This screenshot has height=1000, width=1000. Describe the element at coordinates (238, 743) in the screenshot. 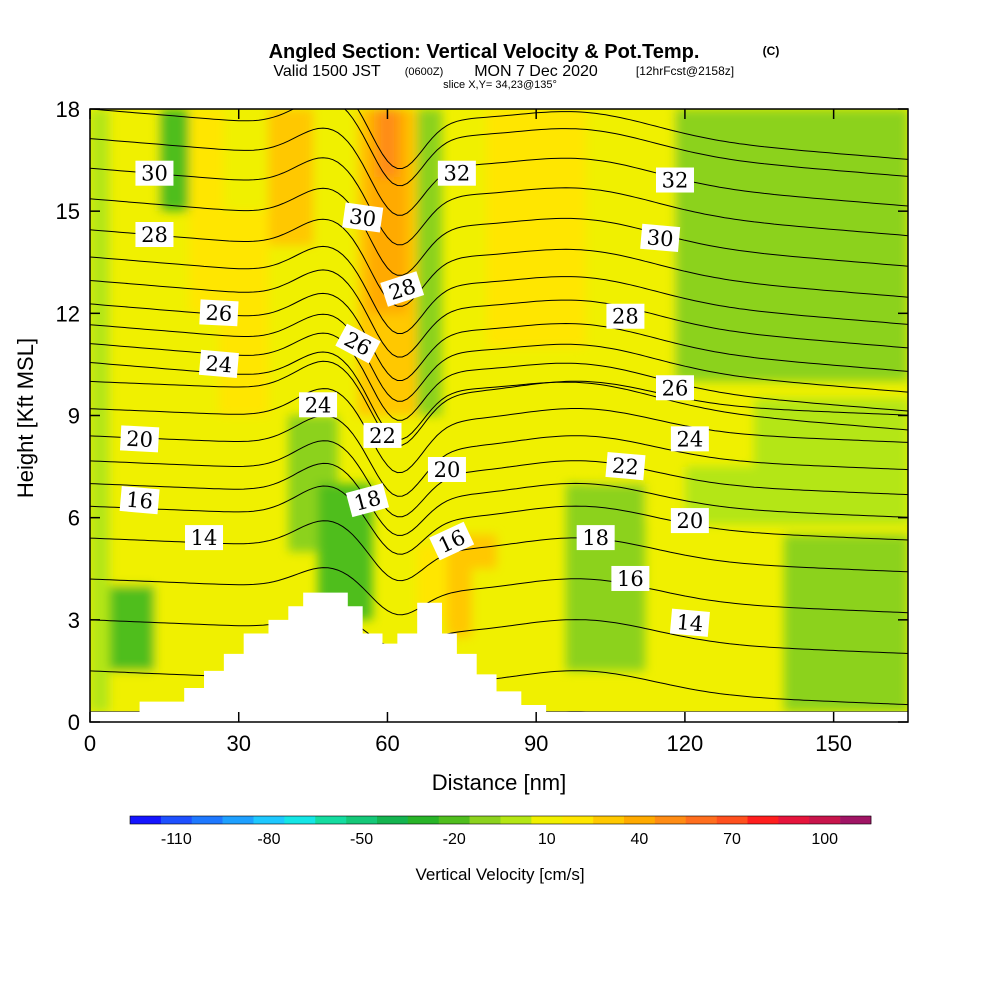

I see `x-tick-label: 30` at that location.